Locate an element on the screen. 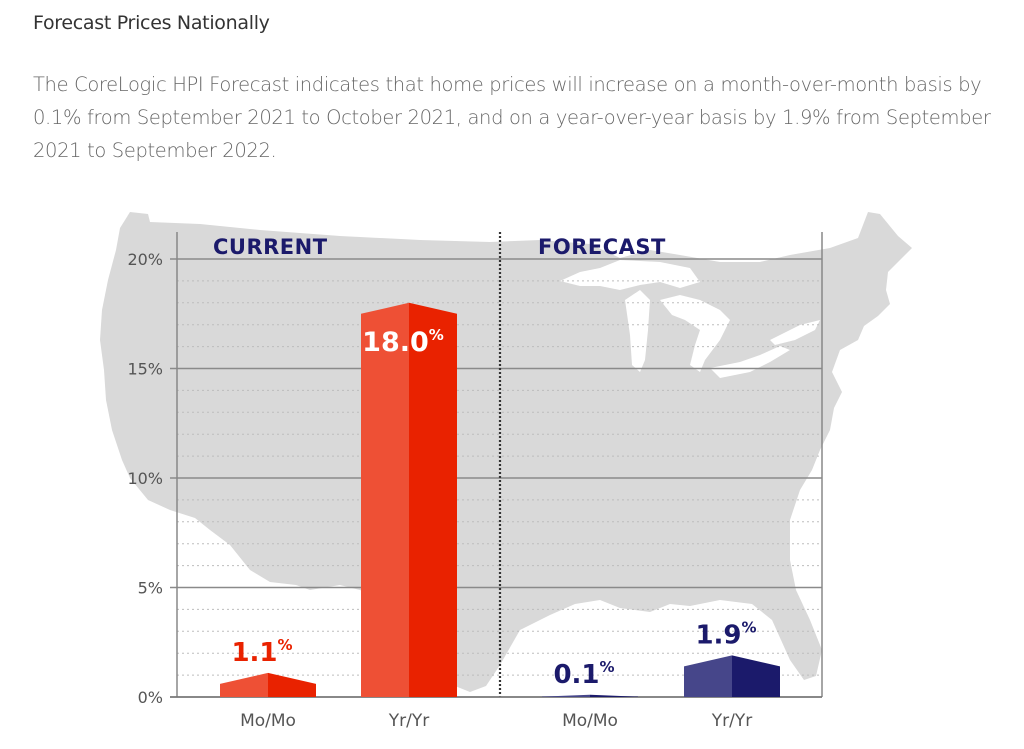 This screenshot has height=749, width=1024. bar-current-mo-mo is located at coordinates (268, 684).